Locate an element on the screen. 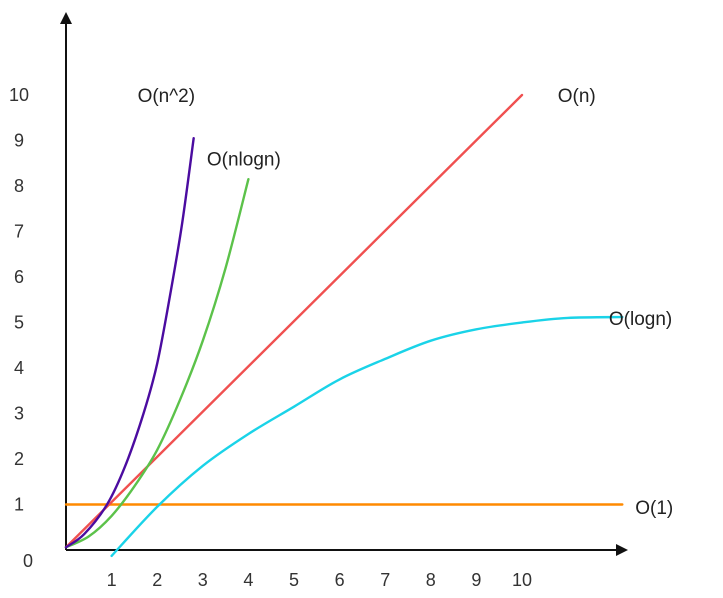 The height and width of the screenshot is (598, 723). origin-label: 0 is located at coordinates (28, 561).